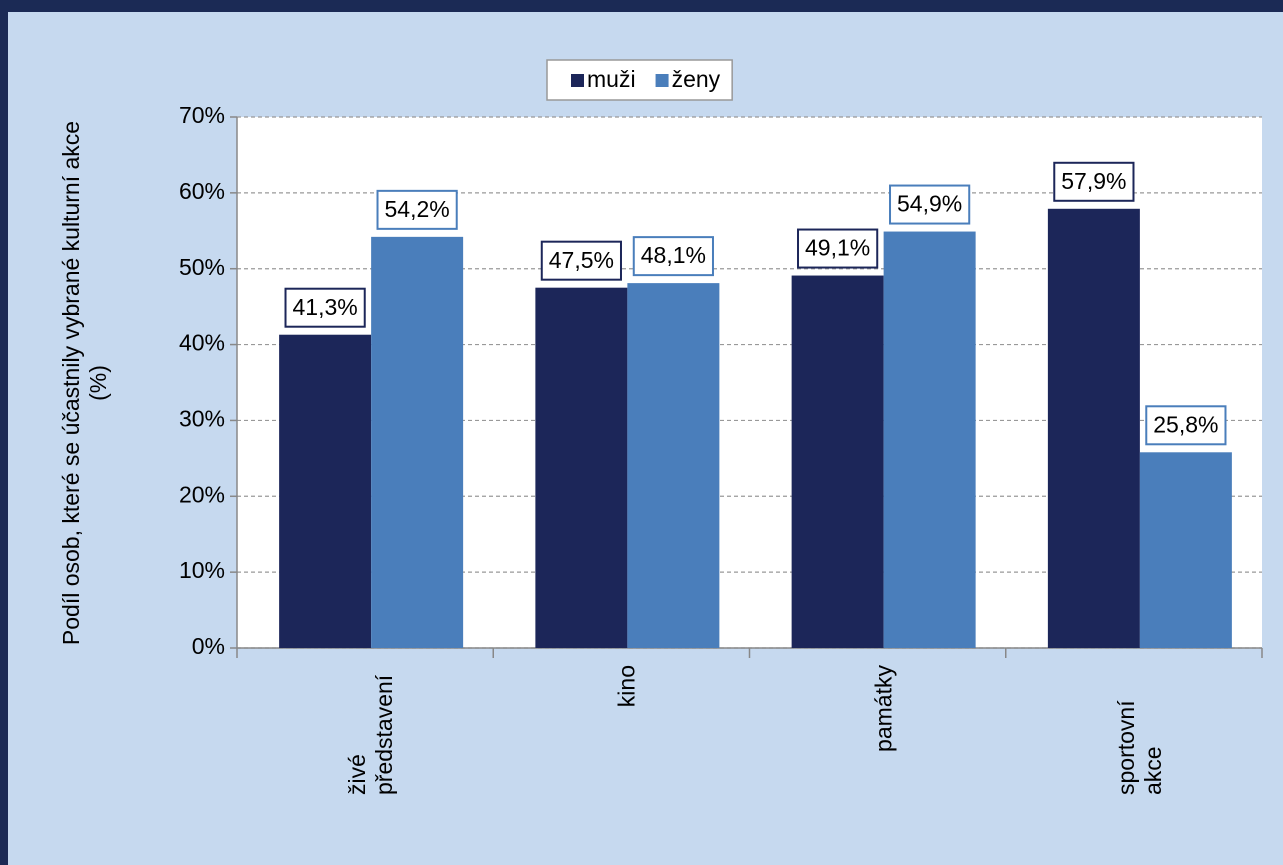 The height and width of the screenshot is (865, 1283). I want to click on value-label: 25,8%, so click(1185, 424).